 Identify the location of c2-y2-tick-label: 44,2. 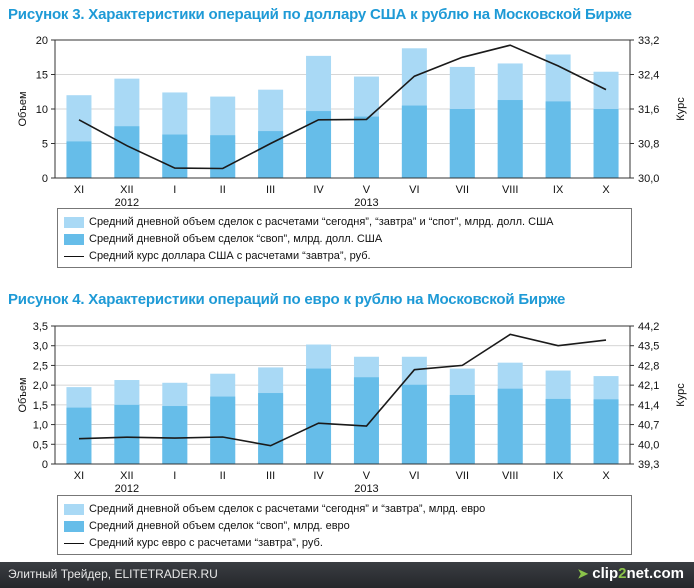
(648, 327).